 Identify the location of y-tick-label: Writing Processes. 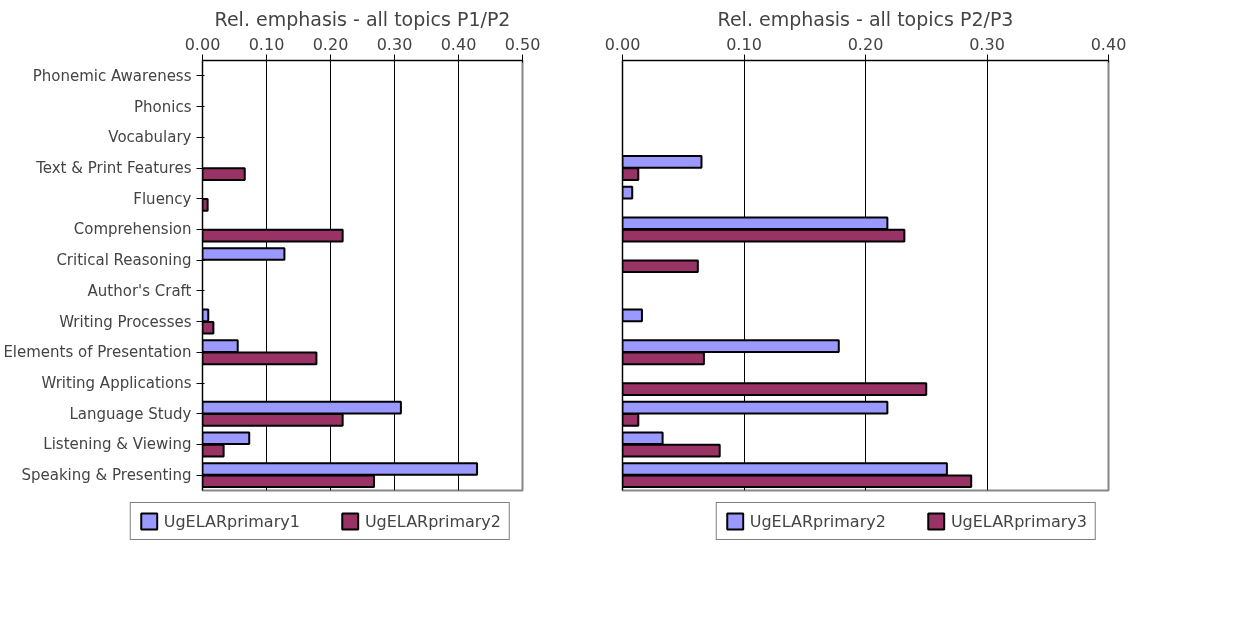
(125, 321).